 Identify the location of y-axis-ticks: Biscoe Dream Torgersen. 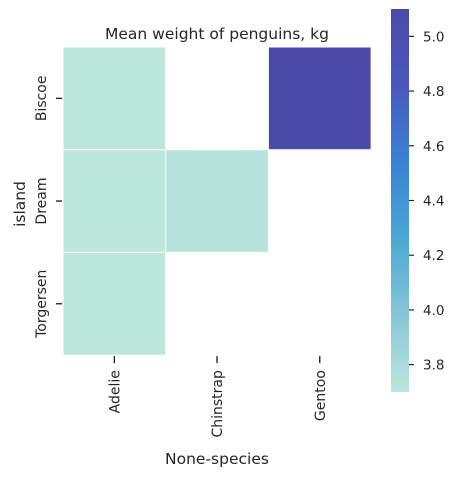
(48, 207).